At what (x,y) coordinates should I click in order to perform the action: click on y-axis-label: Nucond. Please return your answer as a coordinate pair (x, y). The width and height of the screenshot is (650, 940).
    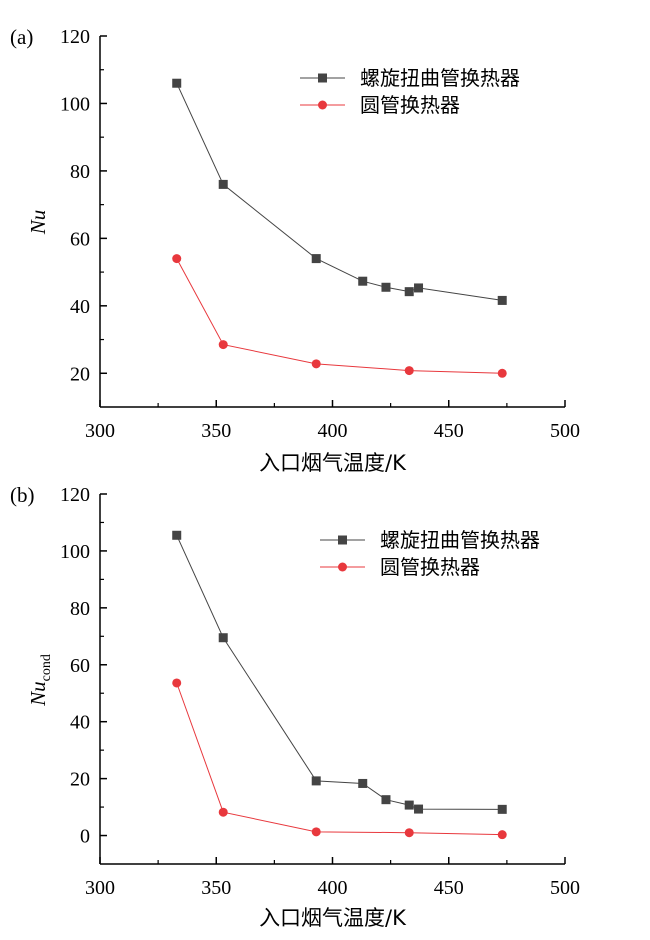
    Looking at the image, I should click on (40, 680).